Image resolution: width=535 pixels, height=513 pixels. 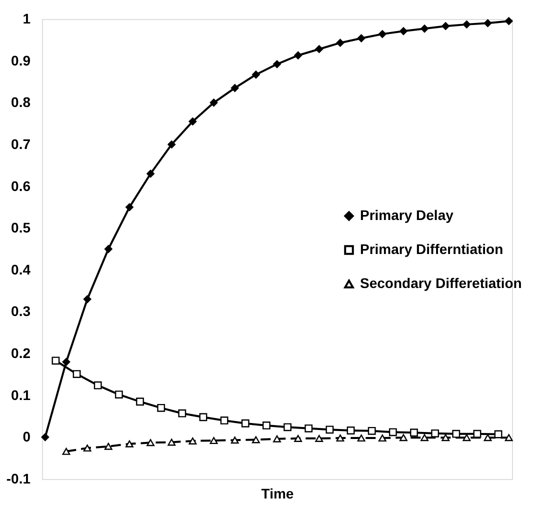 What do you see at coordinates (21, 144) in the screenshot?
I see `y-tick-label: 0.7` at bounding box center [21, 144].